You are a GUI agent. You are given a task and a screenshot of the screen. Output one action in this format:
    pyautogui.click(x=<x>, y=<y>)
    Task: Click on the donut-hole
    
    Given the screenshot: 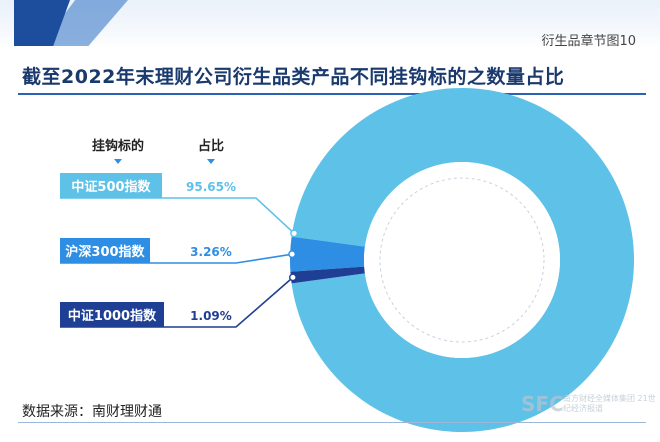 What is the action you would take?
    pyautogui.click(x=462, y=260)
    